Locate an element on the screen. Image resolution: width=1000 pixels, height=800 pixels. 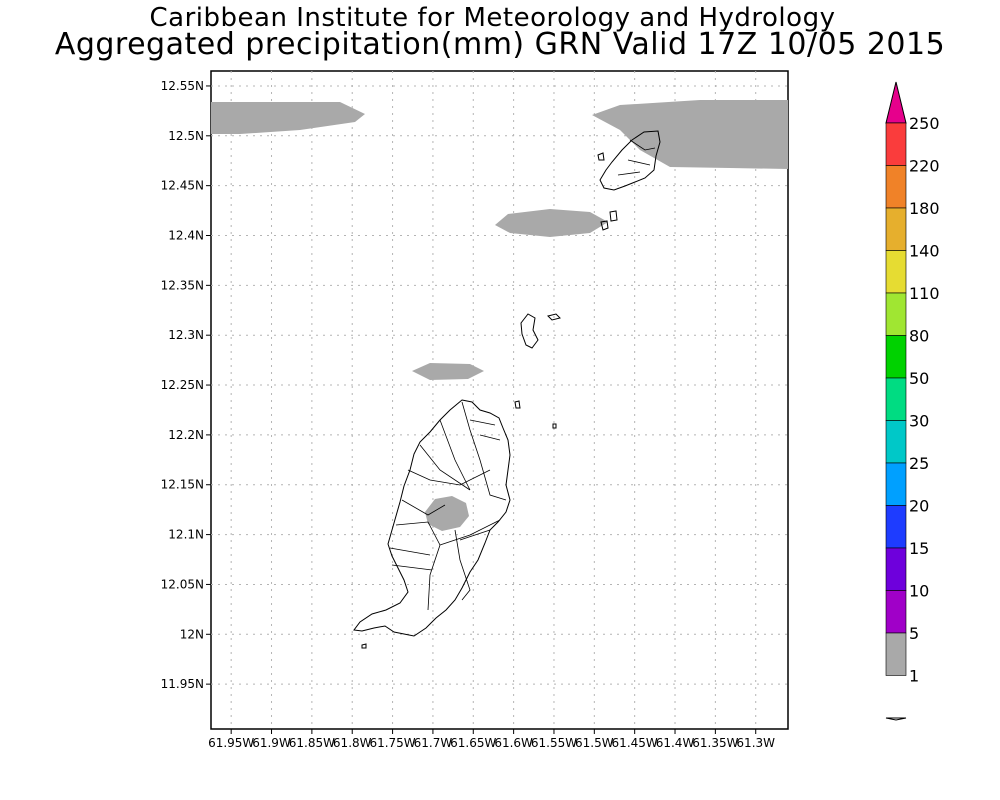
lat-tick-label: 12N is located at coordinates (192, 634).